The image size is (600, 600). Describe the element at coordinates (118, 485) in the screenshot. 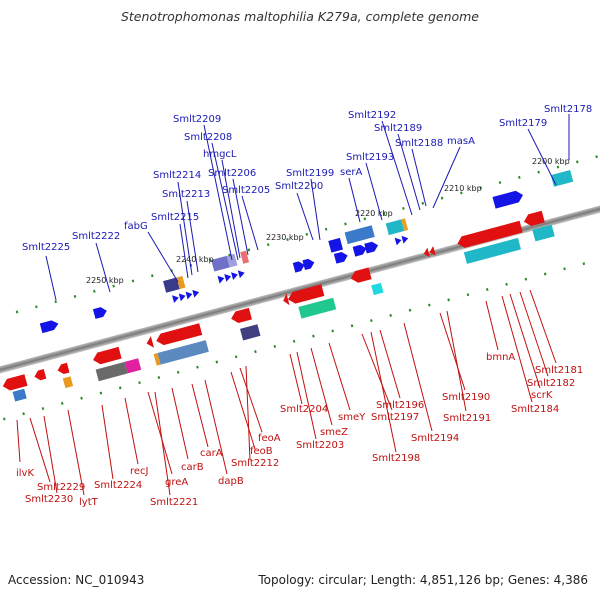

I see `gene-label: Smlt2224` at that location.